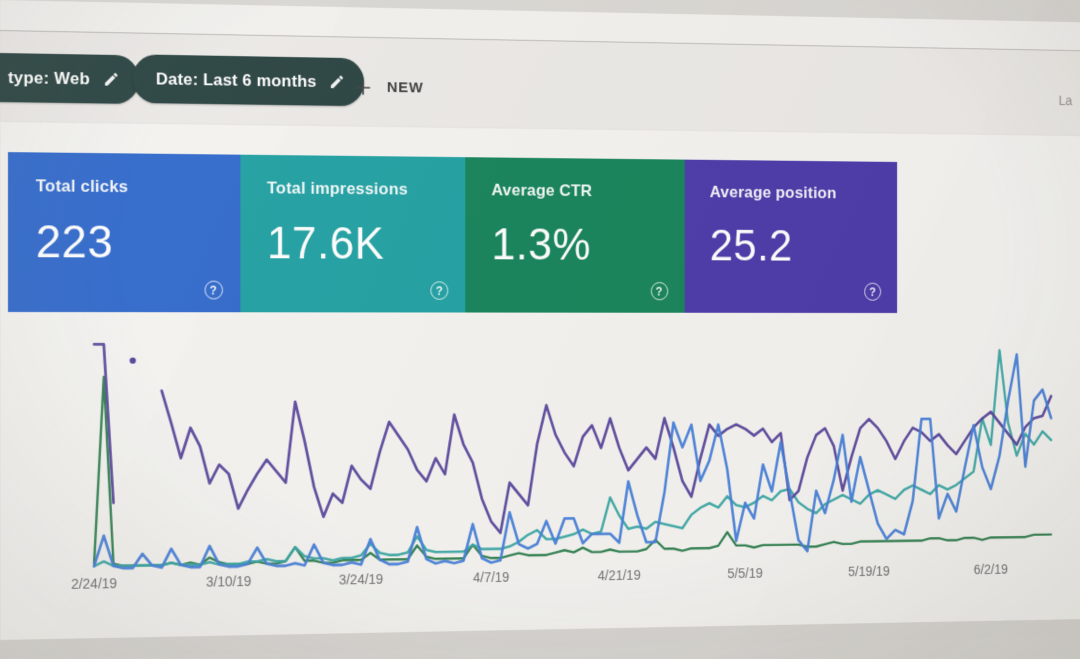 Image resolution: width=1080 pixels, height=659 pixels. Describe the element at coordinates (1065, 100) in the screenshot. I see `corner-cropped-text: La` at that location.